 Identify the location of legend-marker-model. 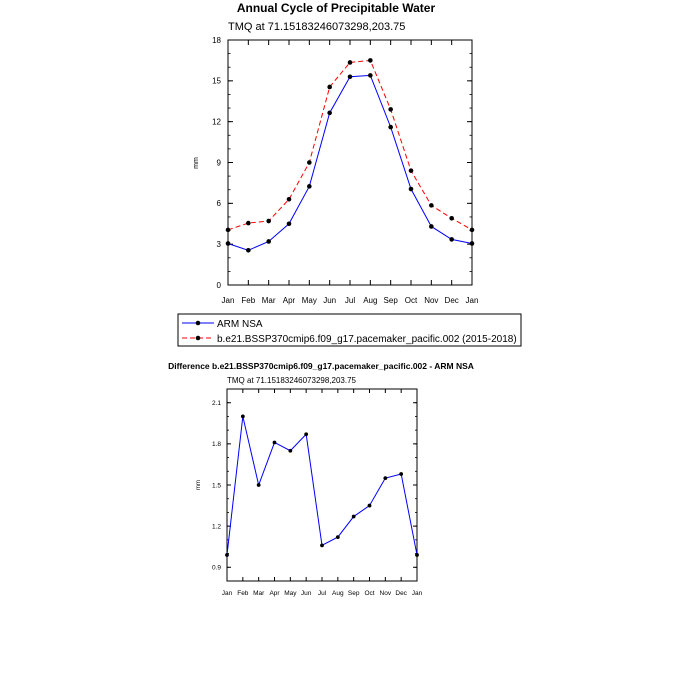
(198, 338).